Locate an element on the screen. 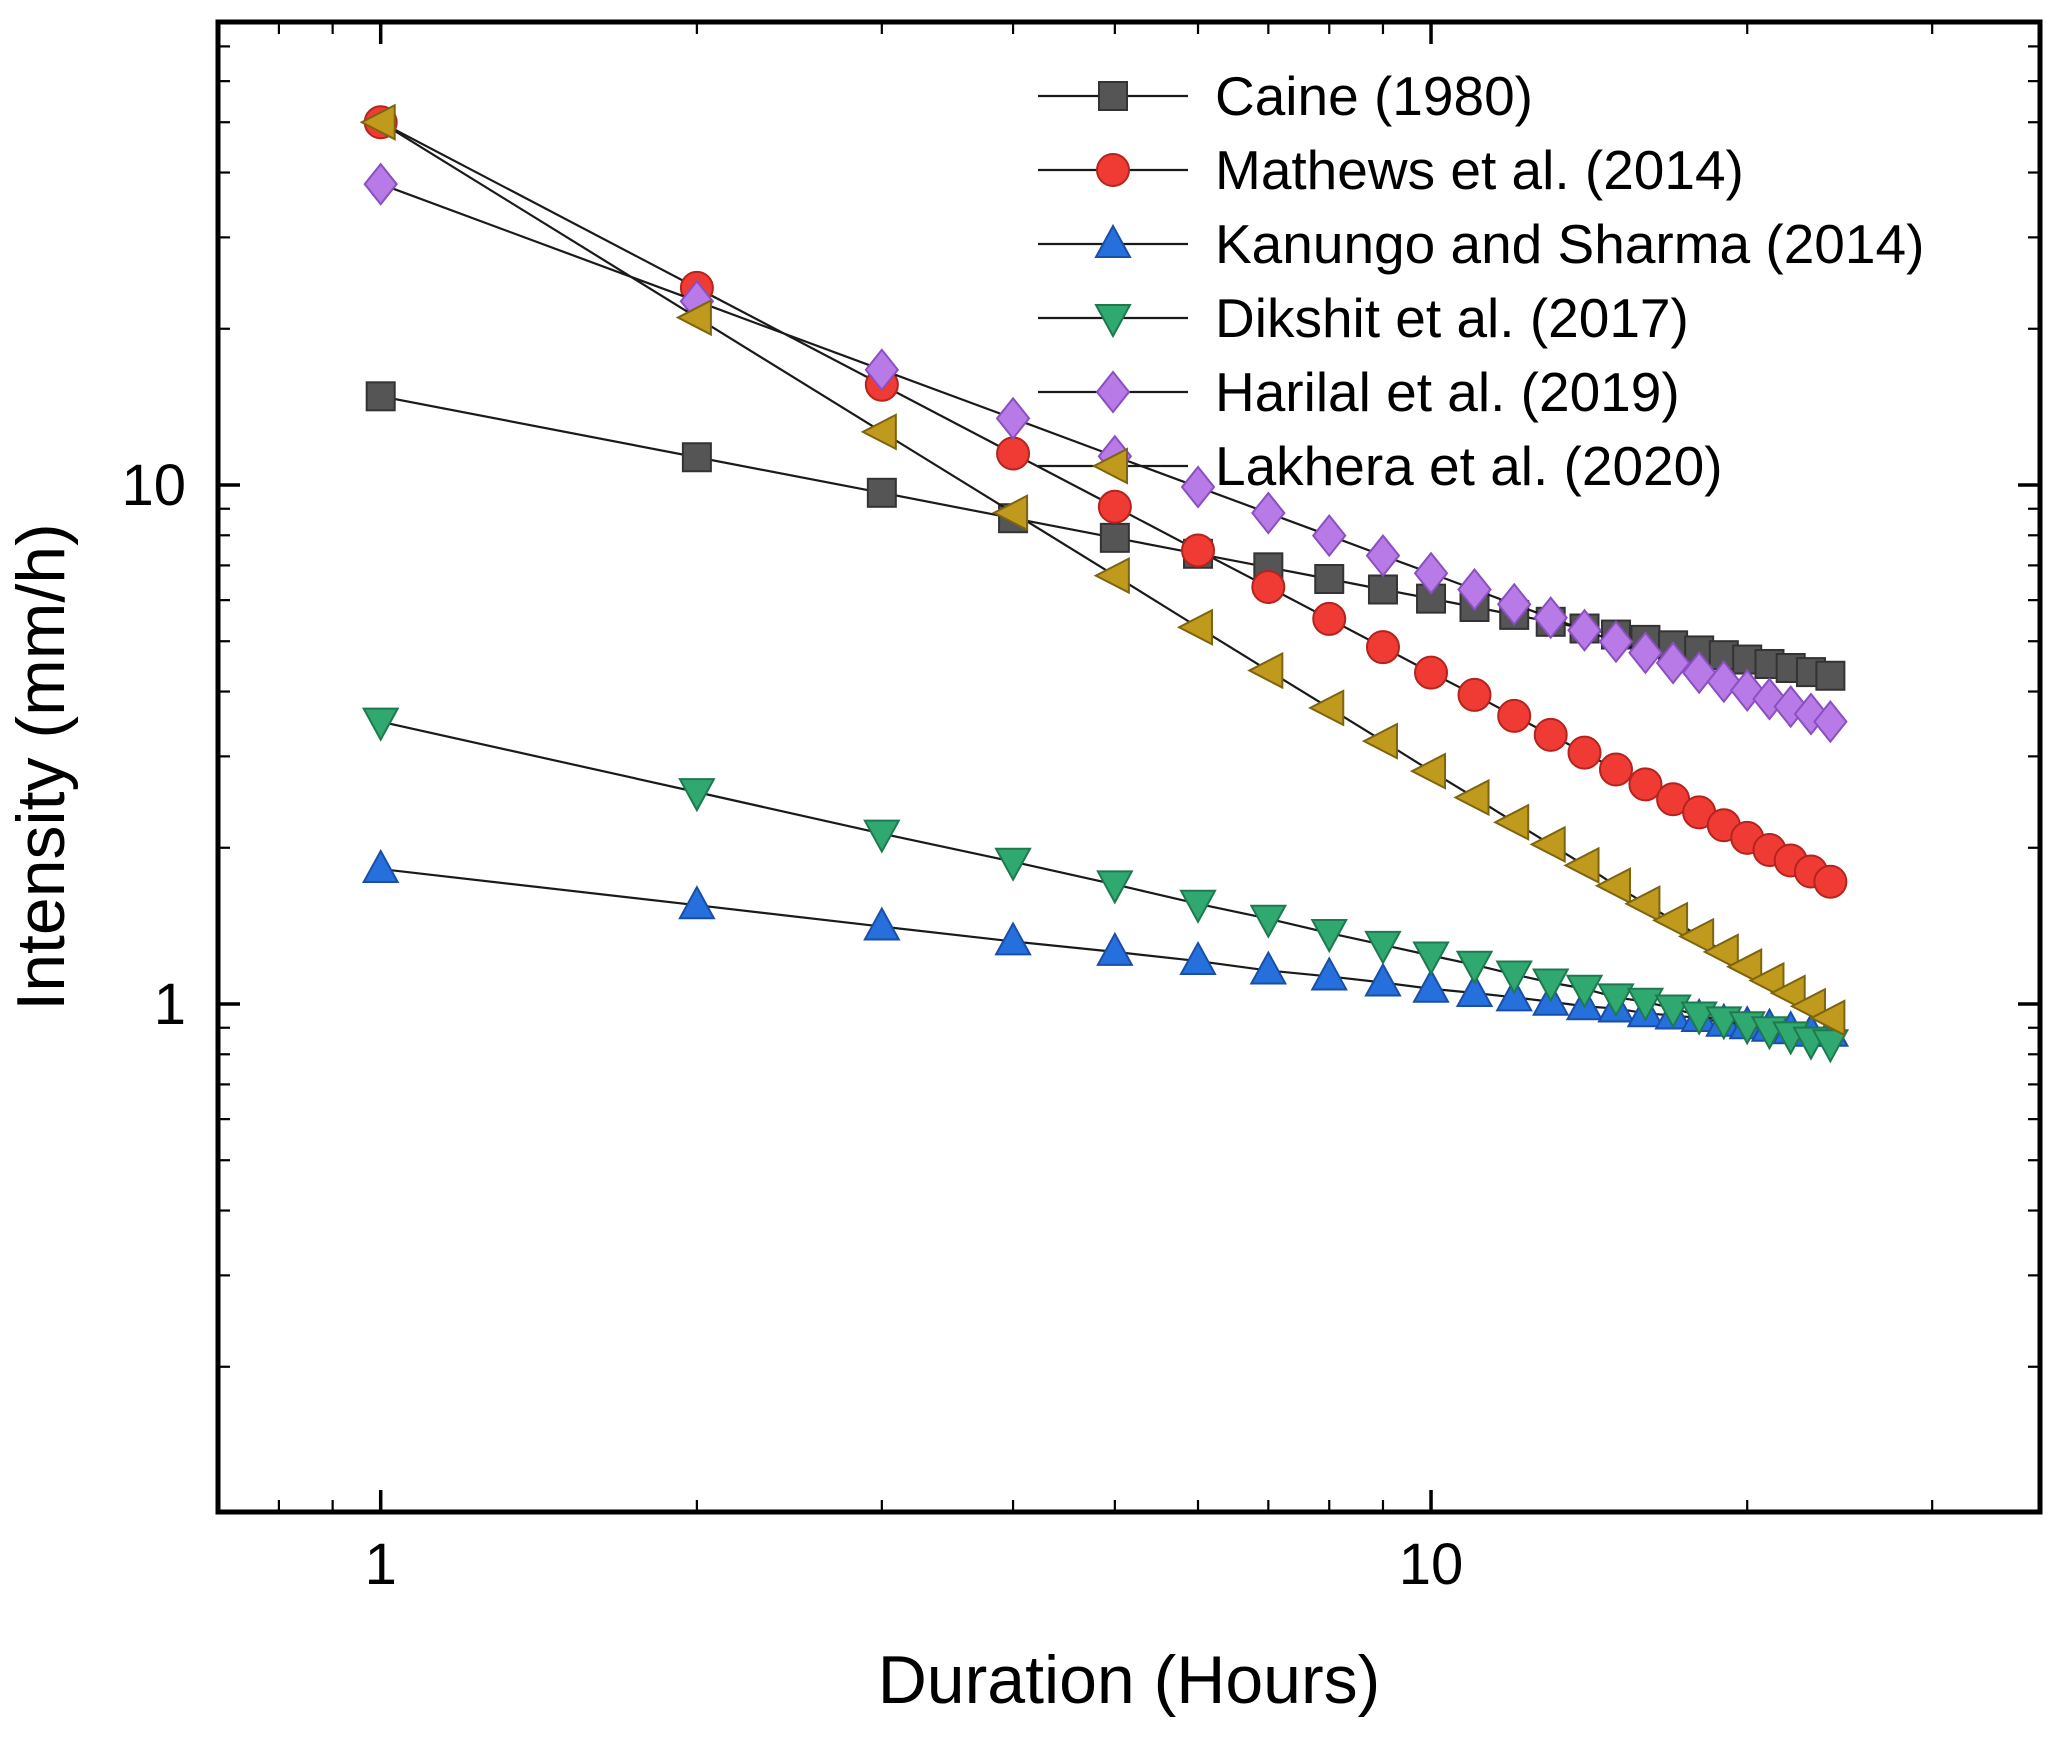 The width and height of the screenshot is (2067, 1753). square-legend-marker is located at coordinates (1113, 96).